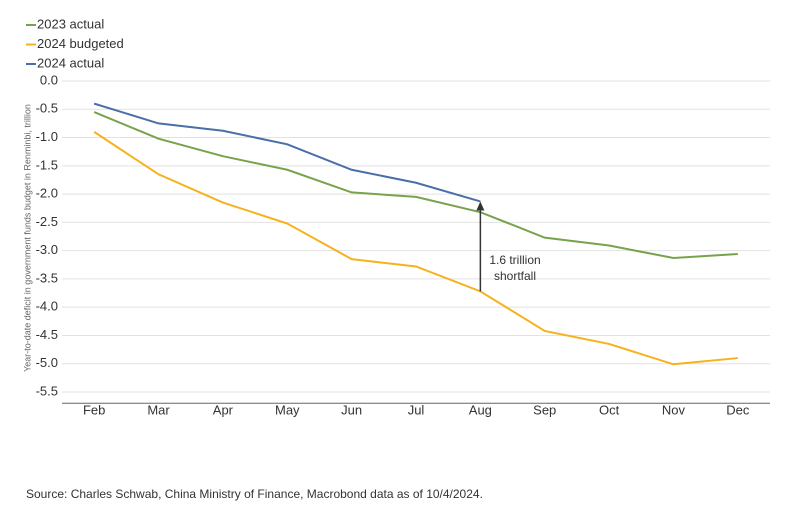 This screenshot has width=807, height=522. I want to click on series-line, so click(287, 152).